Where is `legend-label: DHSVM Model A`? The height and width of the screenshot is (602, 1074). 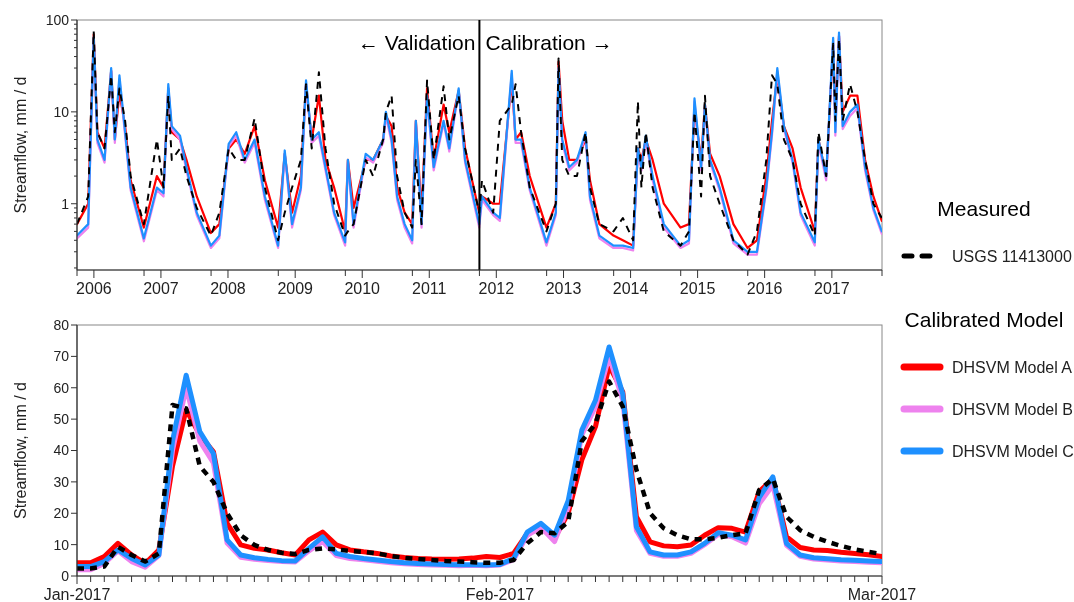 legend-label: DHSVM Model A is located at coordinates (1012, 367).